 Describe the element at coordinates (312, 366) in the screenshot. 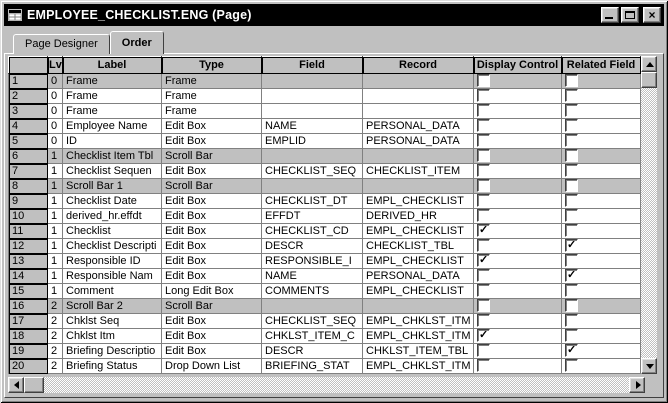

I see `field-cell: BRIEFING_STAT` at that location.